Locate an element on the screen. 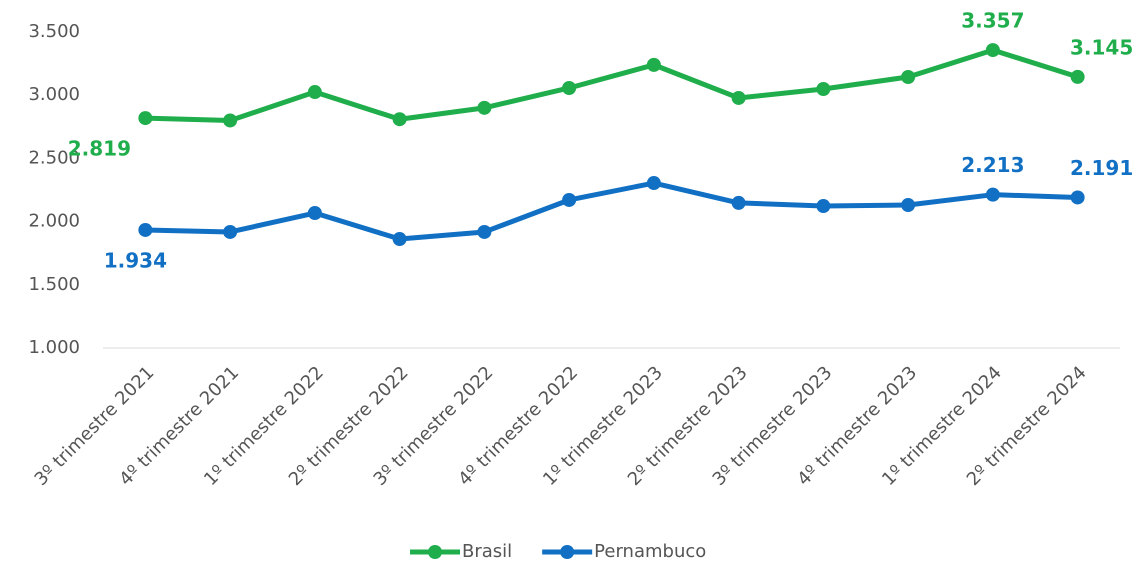  y-tick-label: 2.000 is located at coordinates (54, 221).